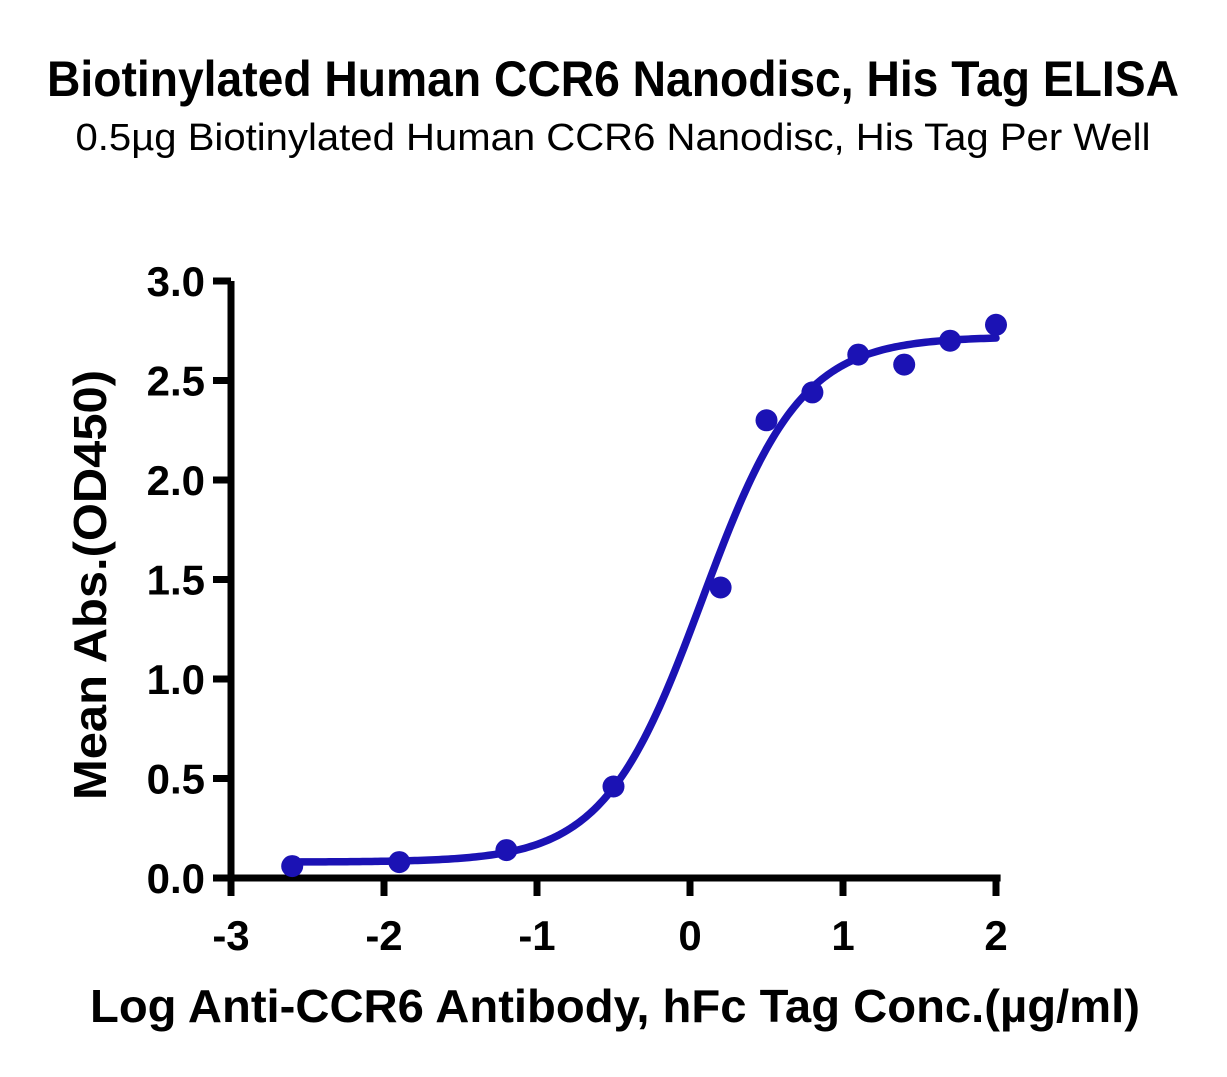 Image resolution: width=1227 pixels, height=1077 pixels. Describe the element at coordinates (176, 779) in the screenshot. I see `y-tick-label: 0.5` at that location.